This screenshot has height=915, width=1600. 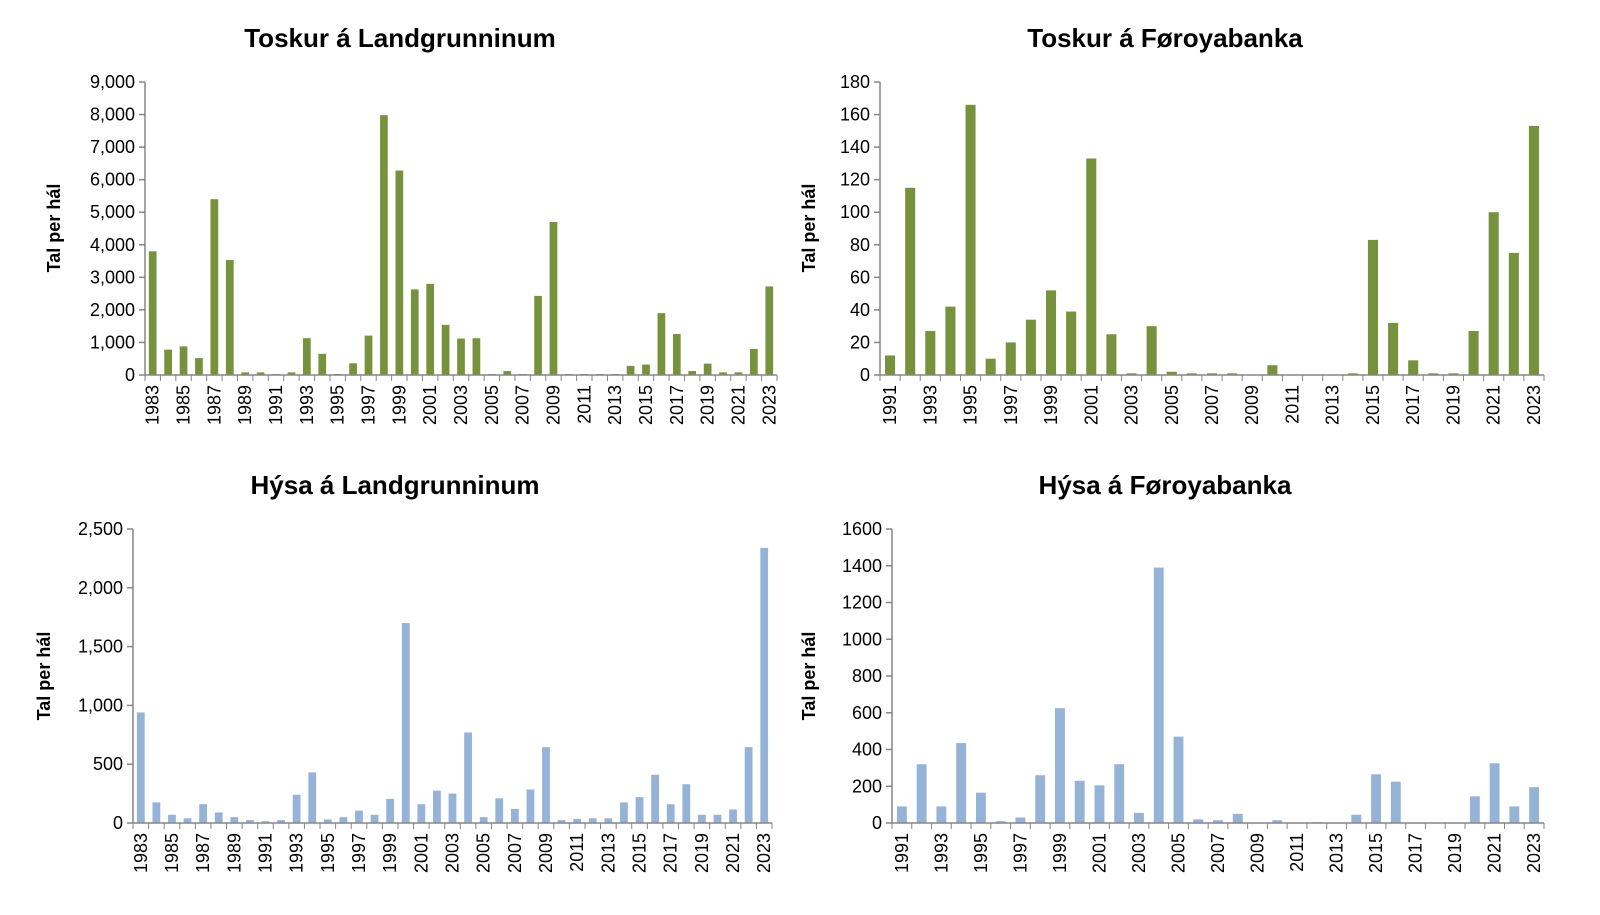 What do you see at coordinates (961, 783) in the screenshot?
I see `bar-1994` at bounding box center [961, 783].